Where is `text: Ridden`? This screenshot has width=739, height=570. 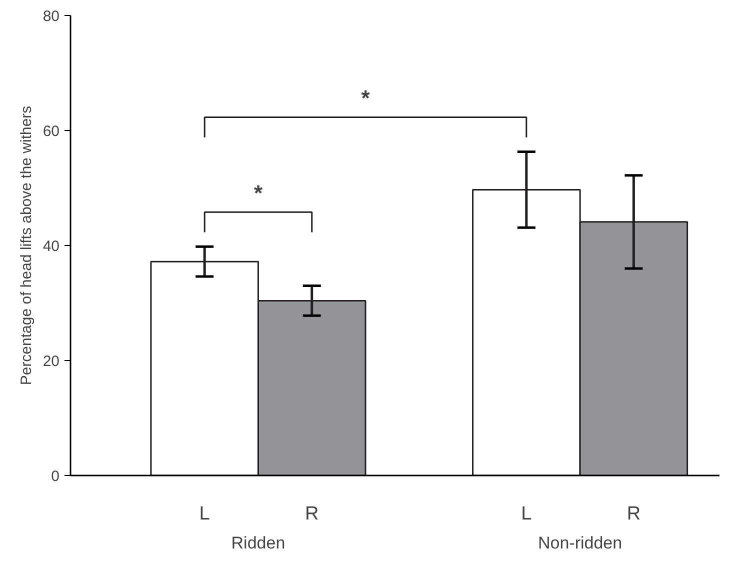
text: Ridden is located at coordinates (258, 543).